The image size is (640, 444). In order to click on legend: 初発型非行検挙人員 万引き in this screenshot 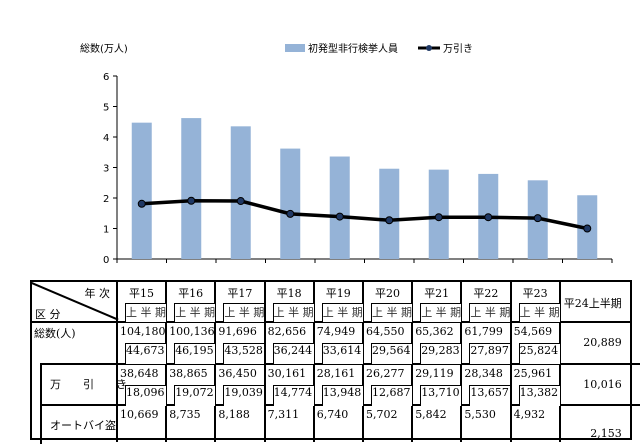, I will do `click(379, 48)`.